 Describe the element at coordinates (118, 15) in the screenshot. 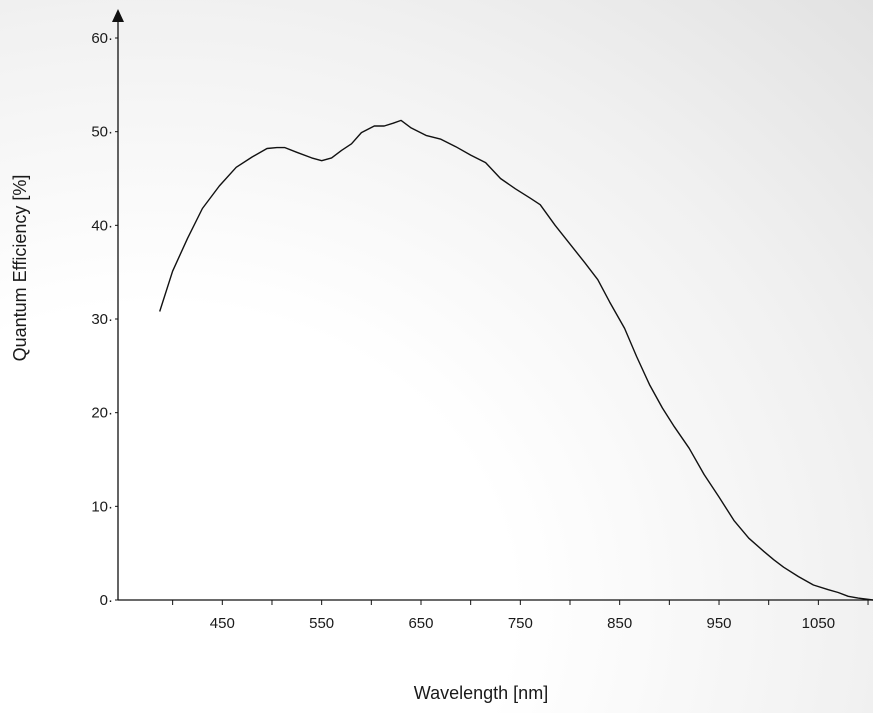

I see `y-axis-arrow` at that location.